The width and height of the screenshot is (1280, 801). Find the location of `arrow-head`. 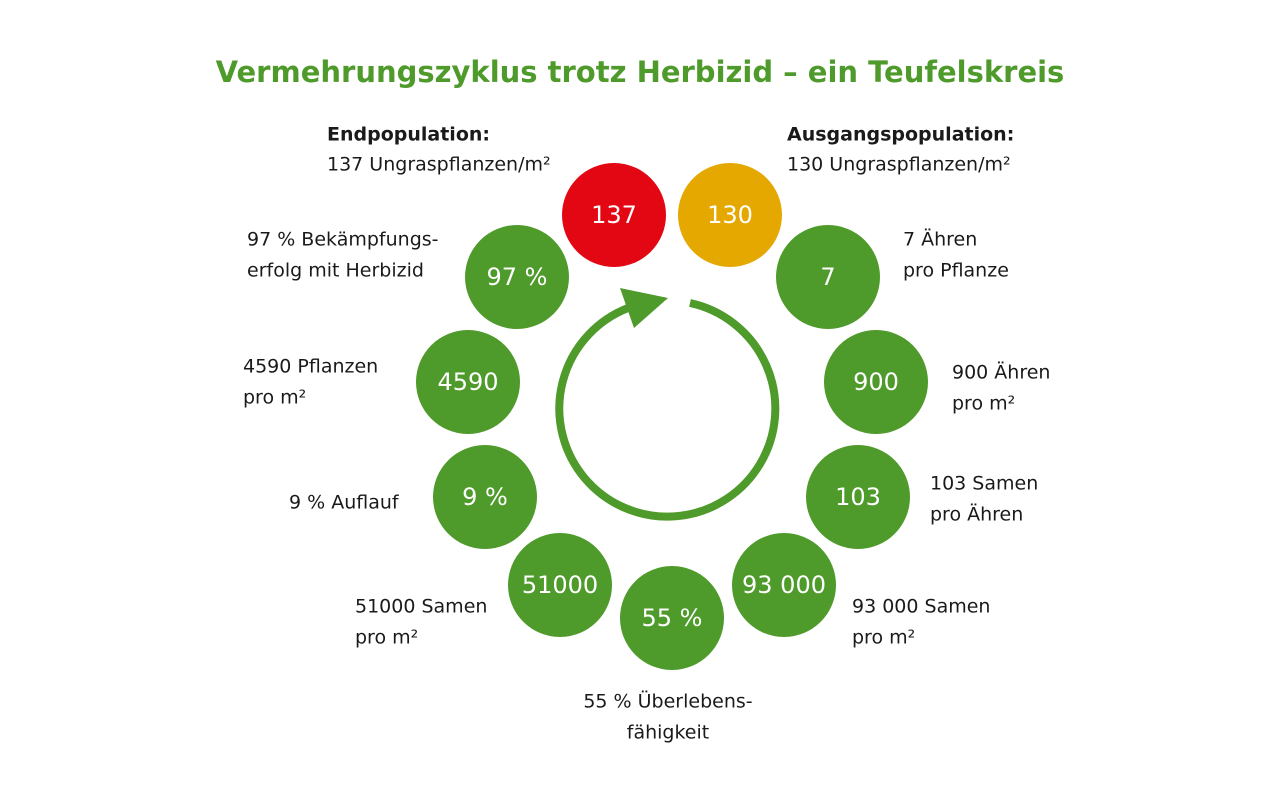

arrow-head is located at coordinates (644, 308).